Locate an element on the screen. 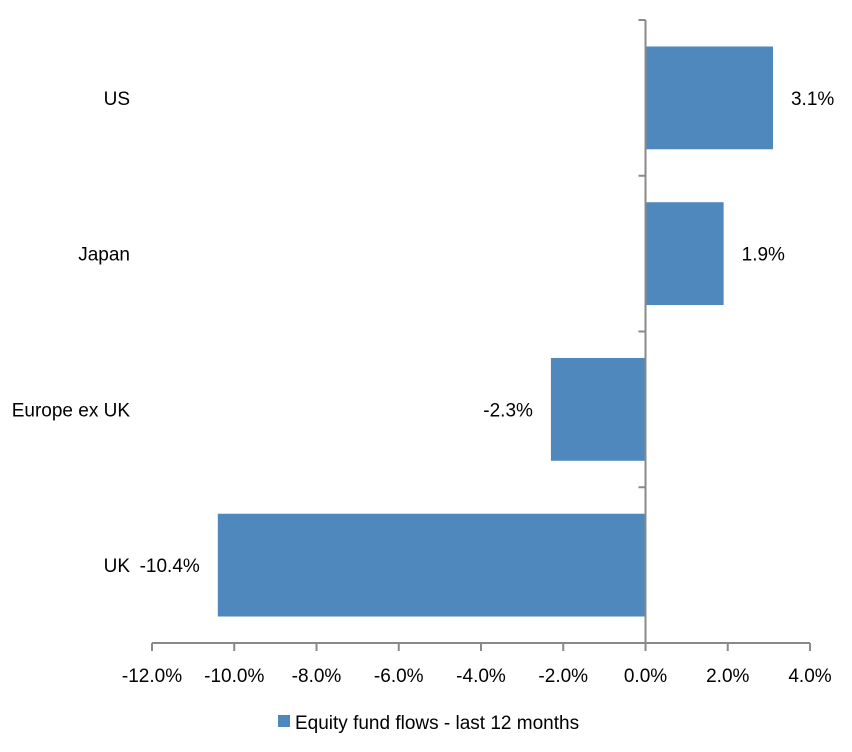  x-tick-label: -12.0% is located at coordinates (152, 676).